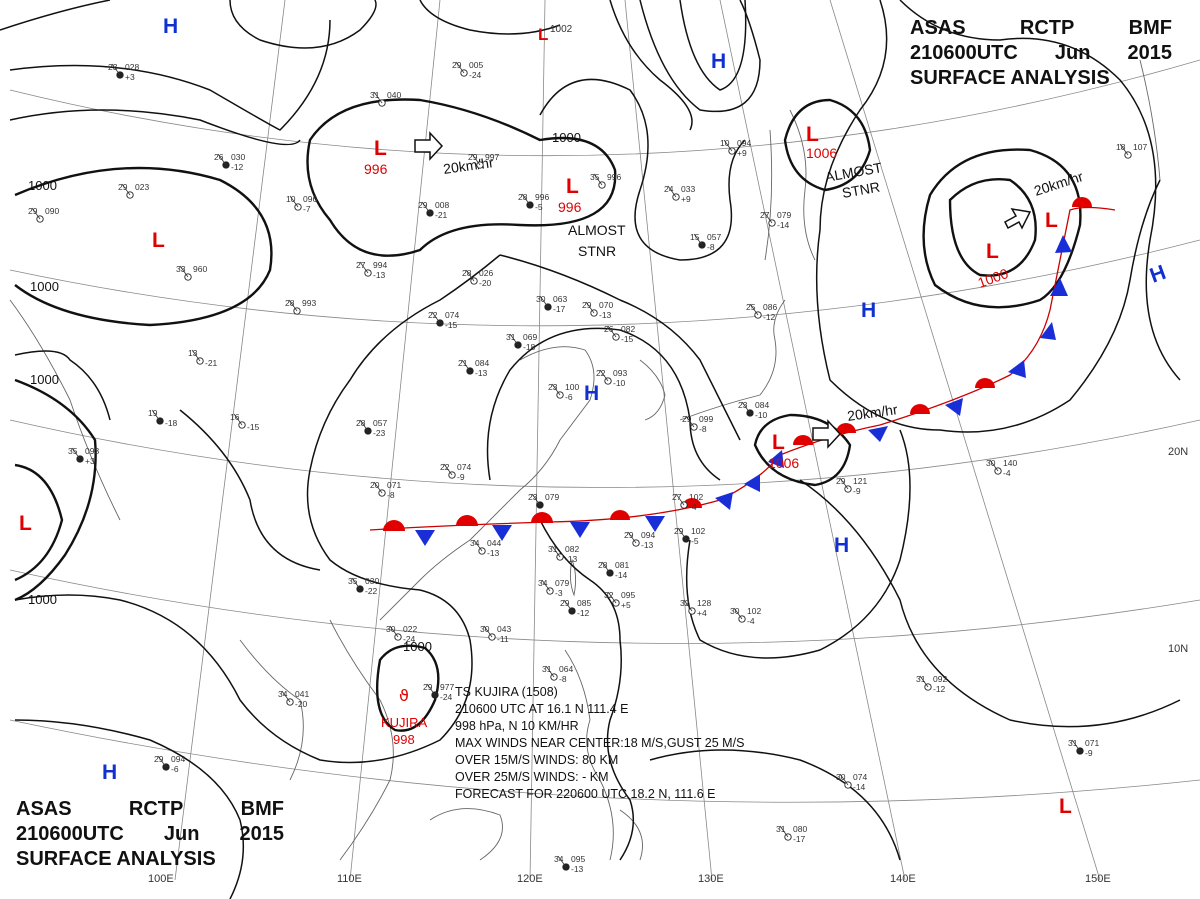 This screenshot has height=899, width=1200. Describe the element at coordinates (600, 743) in the screenshot. I see `typhoon-info-line: MAX WINDS NEAR CENTER:18 M/S,GUST 25 M/S` at that location.